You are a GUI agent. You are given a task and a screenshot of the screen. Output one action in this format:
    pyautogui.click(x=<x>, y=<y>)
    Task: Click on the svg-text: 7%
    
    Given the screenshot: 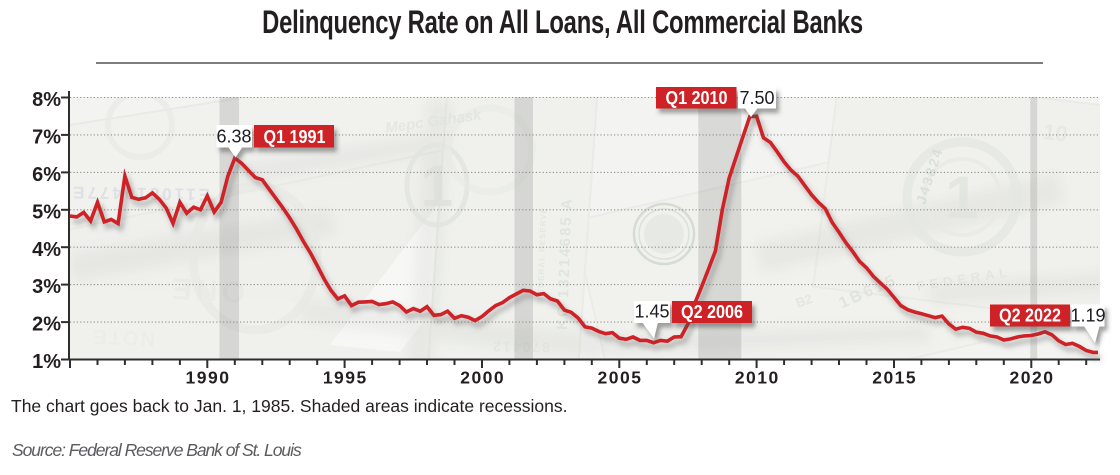 What is the action you would take?
    pyautogui.click(x=46, y=138)
    